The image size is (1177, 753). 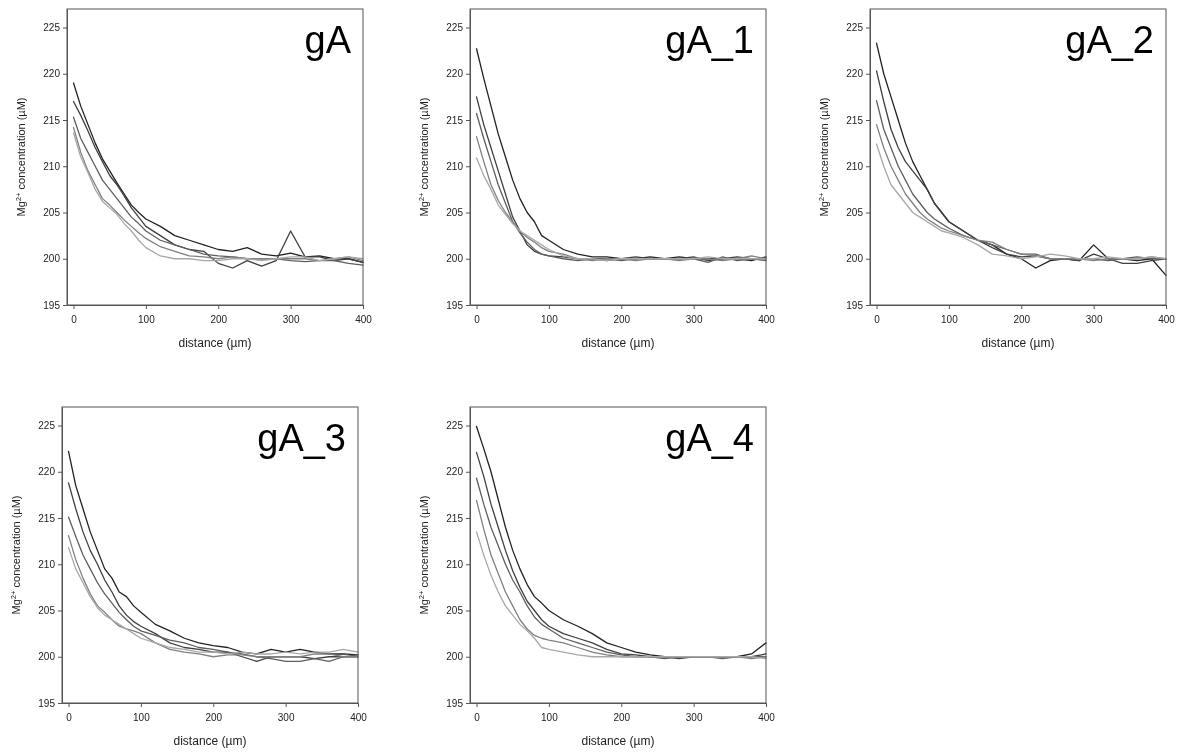 What do you see at coordinates (328, 40) in the screenshot?
I see `chart-title: gA` at bounding box center [328, 40].